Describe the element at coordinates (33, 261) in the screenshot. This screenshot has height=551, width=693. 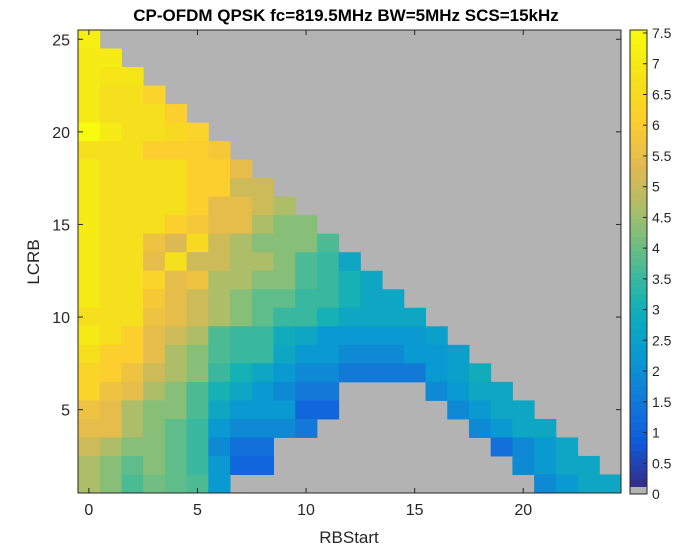
I see `y-axis-label: LCRB` at that location.